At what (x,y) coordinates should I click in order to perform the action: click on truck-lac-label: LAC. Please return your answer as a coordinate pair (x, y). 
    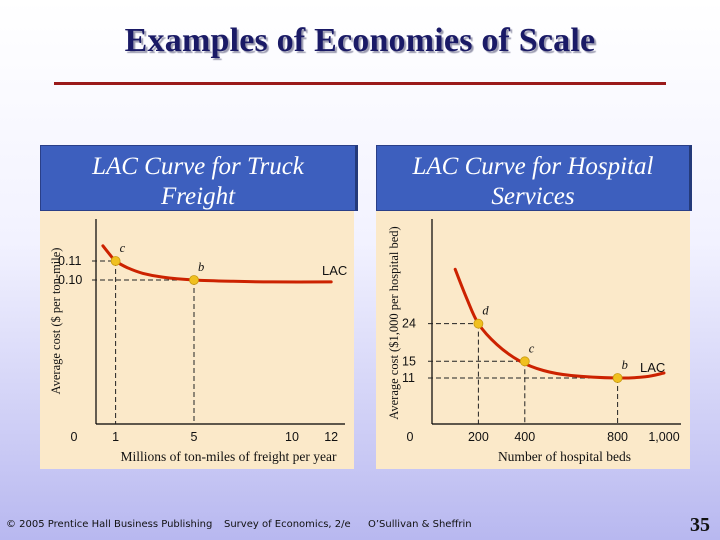
    Looking at the image, I should click on (334, 270).